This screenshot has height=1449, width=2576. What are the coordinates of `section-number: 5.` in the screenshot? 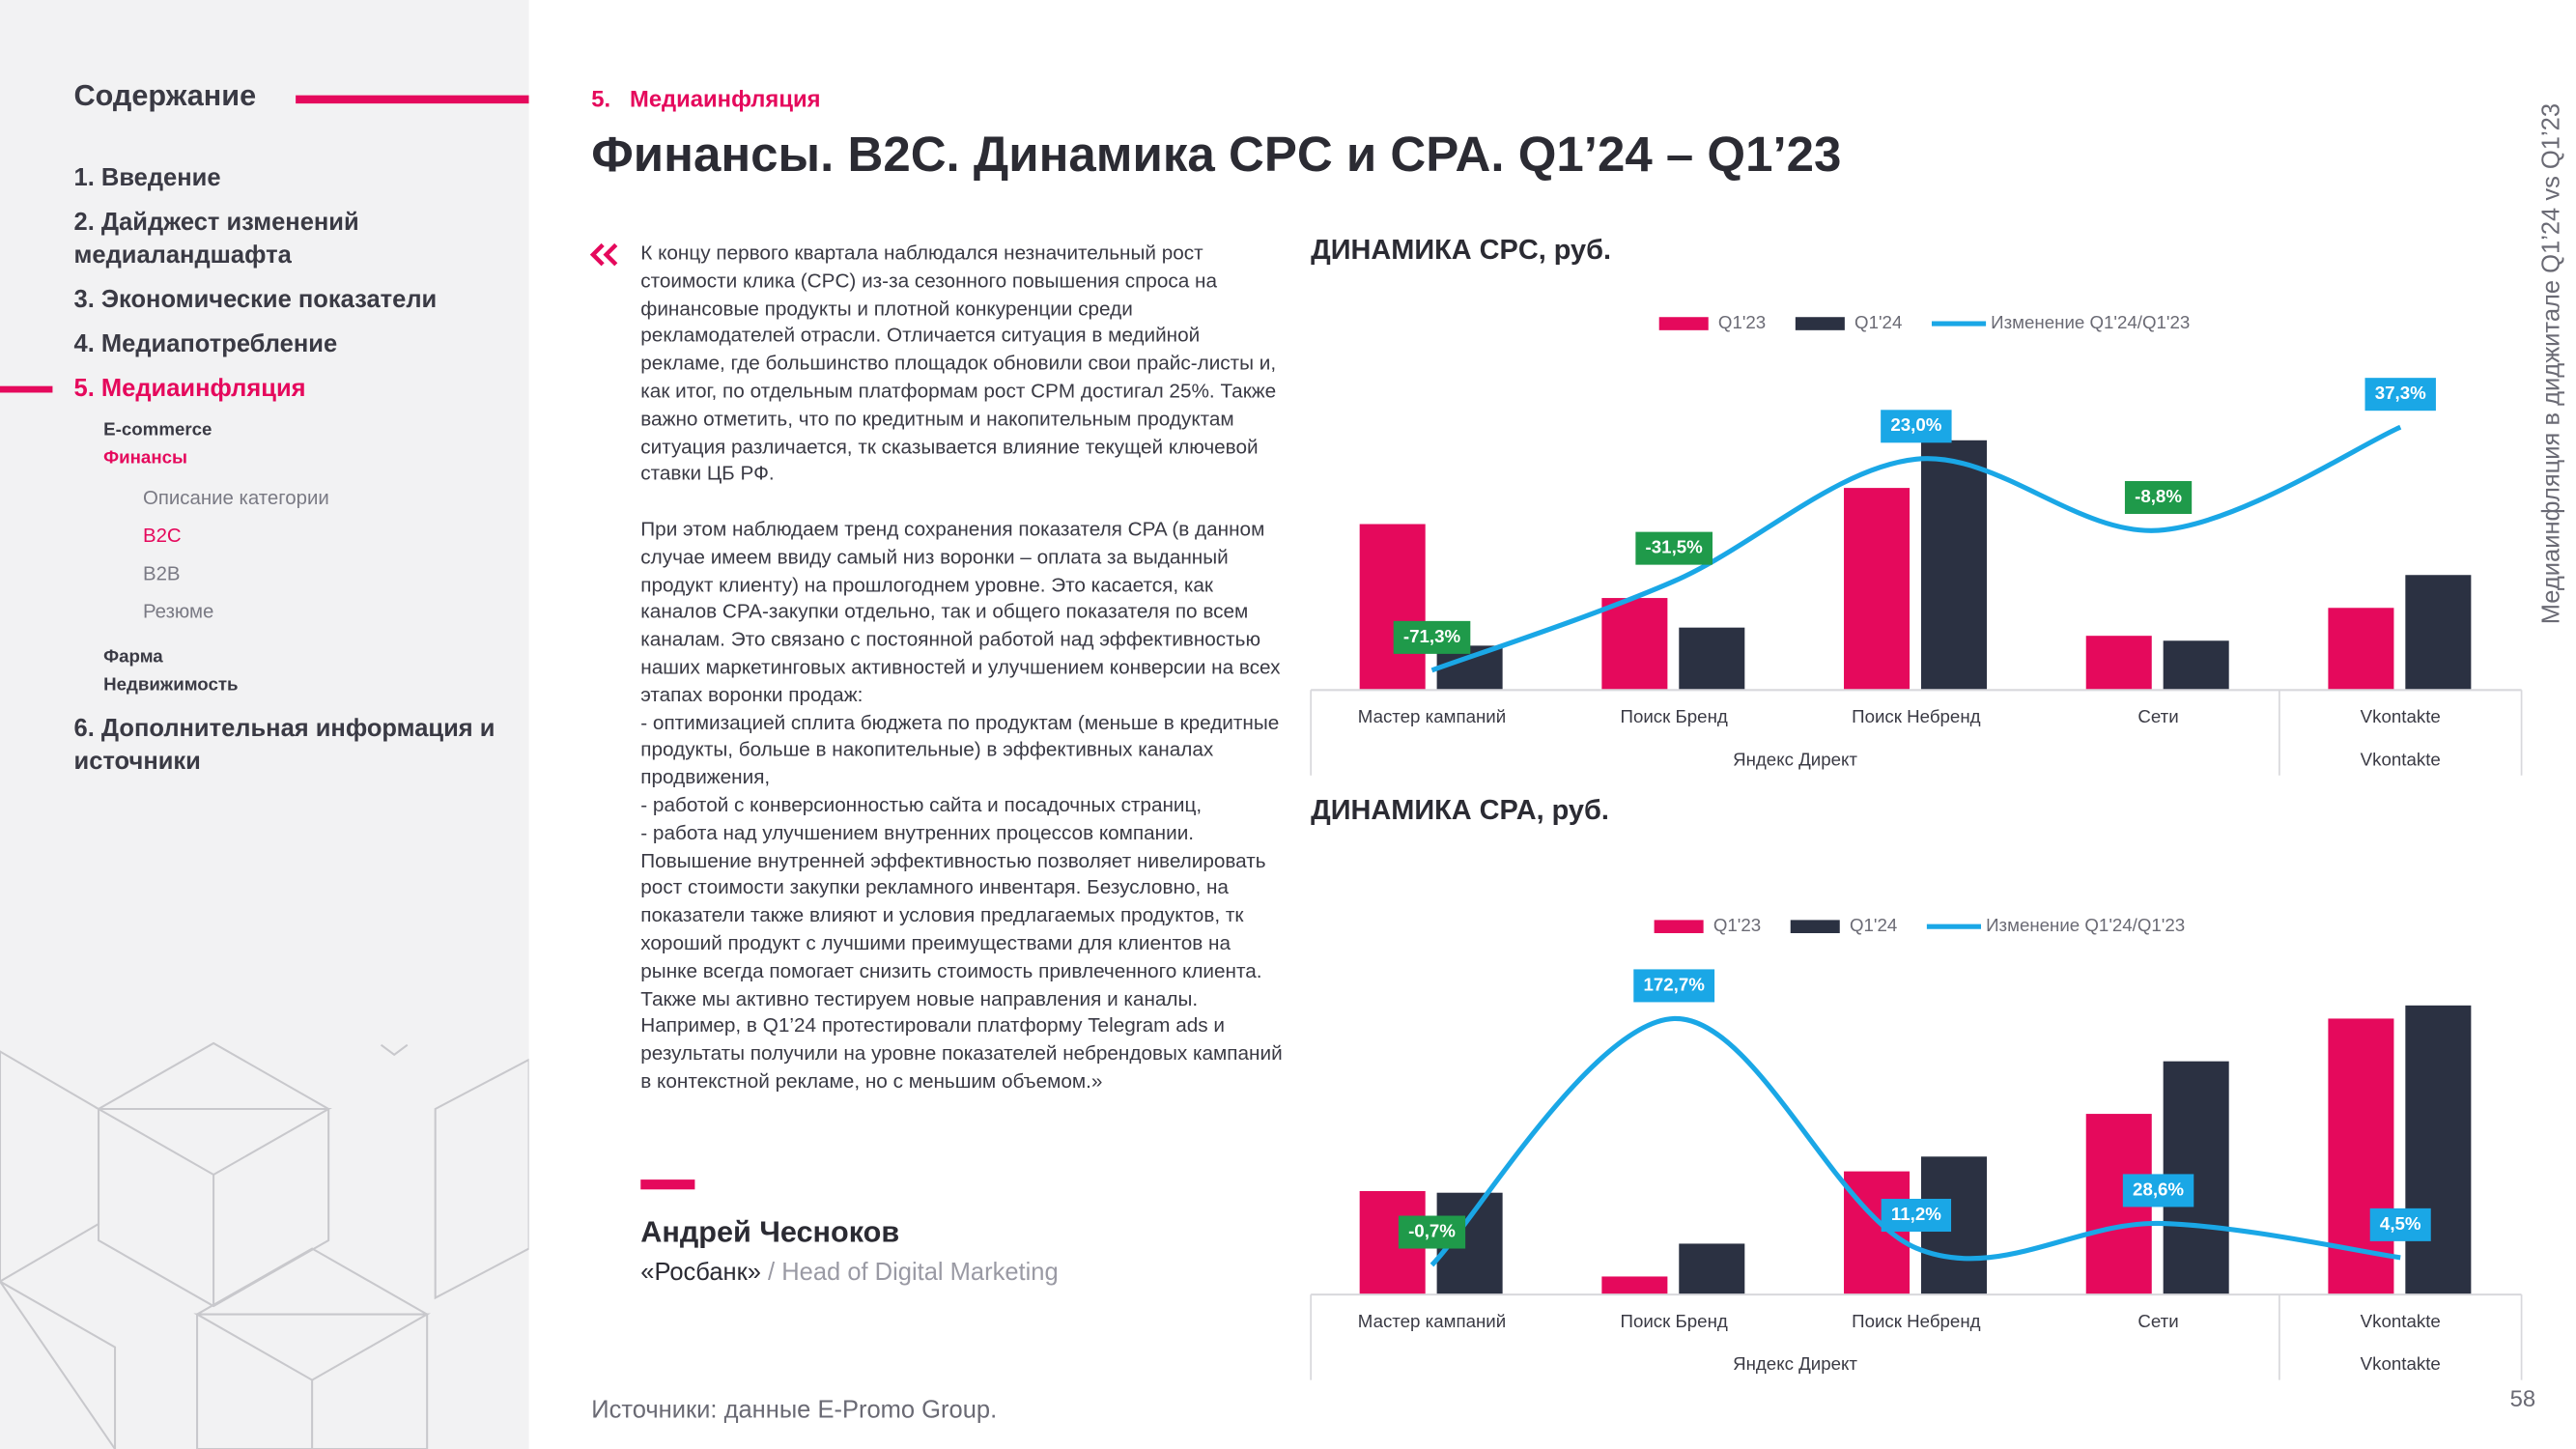 It's located at (601, 98).